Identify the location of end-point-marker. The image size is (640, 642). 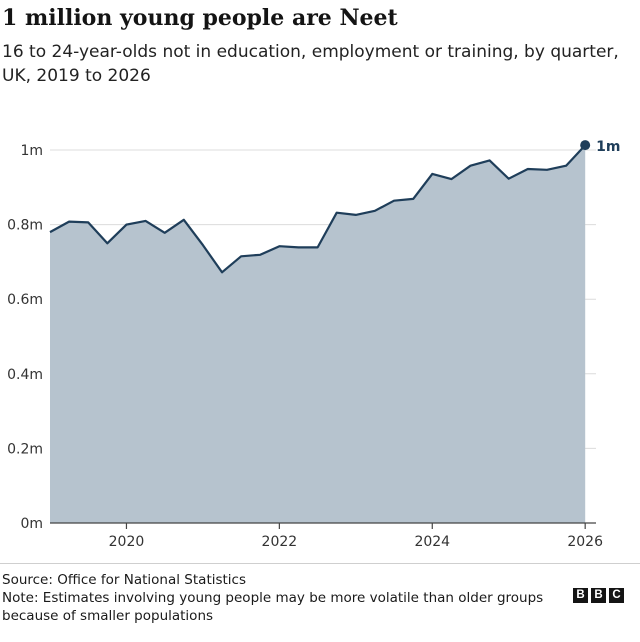
(585, 145).